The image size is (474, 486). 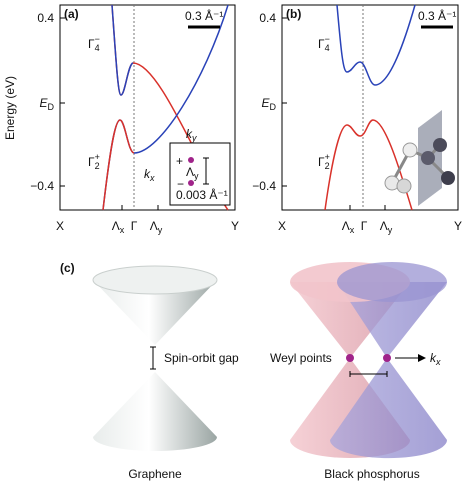 I want to click on inset-label: 0.003 Å⁻¹, so click(x=202, y=194).